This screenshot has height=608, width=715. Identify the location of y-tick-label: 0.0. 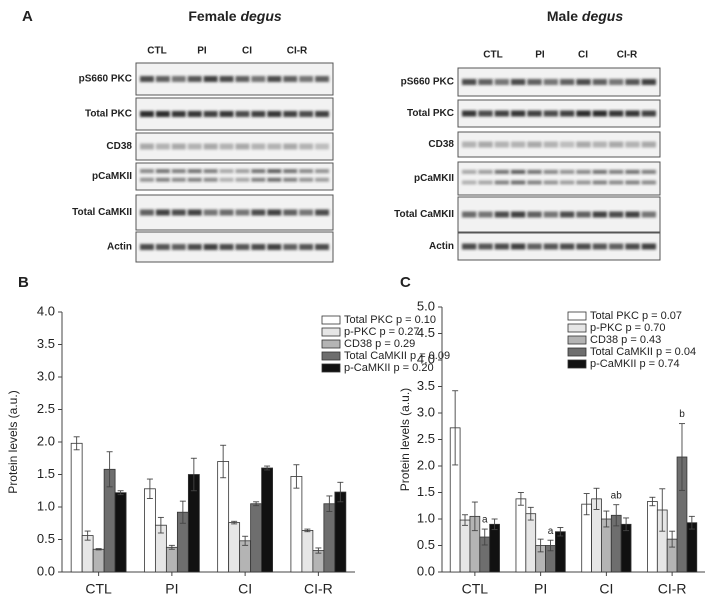
(46, 570).